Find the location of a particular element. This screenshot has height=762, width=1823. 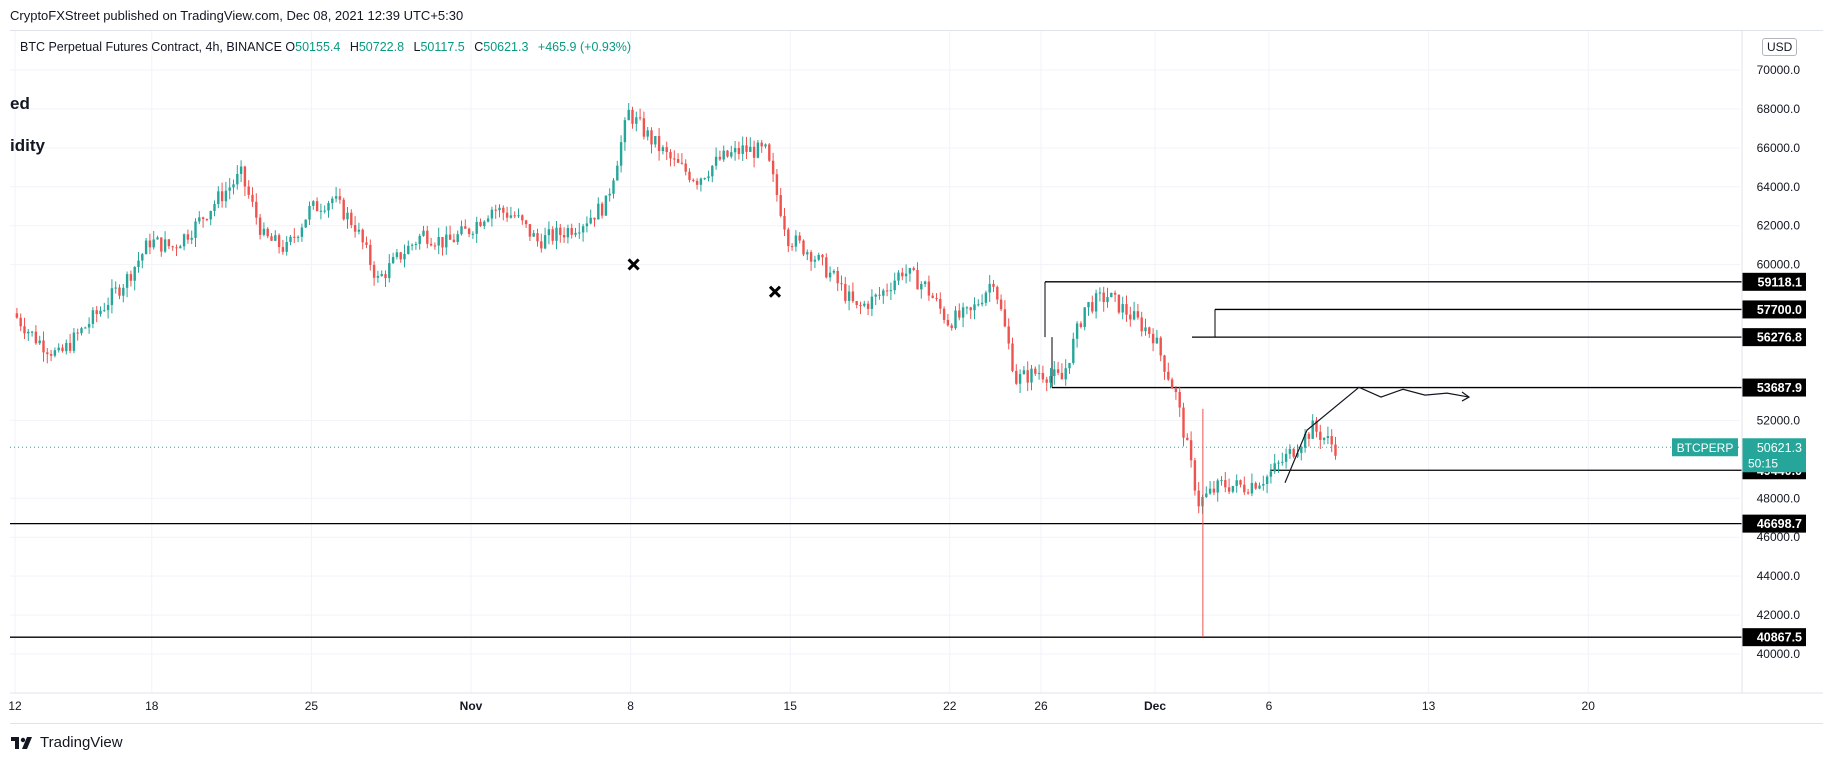

currency-button: USD is located at coordinates (1780, 47).